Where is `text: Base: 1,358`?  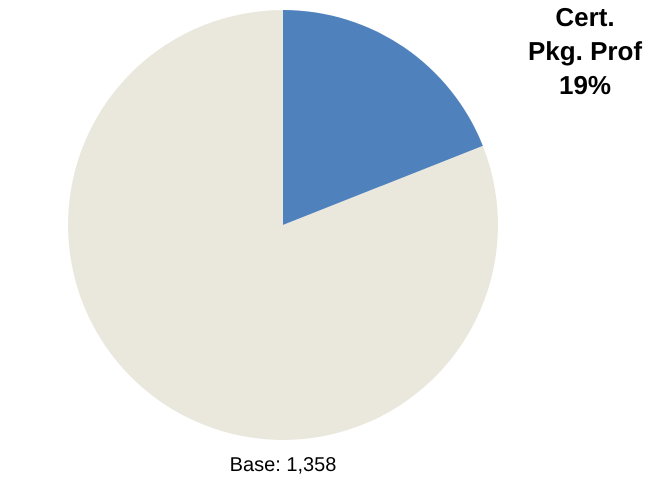
text: Base: 1,358 is located at coordinates (283, 465).